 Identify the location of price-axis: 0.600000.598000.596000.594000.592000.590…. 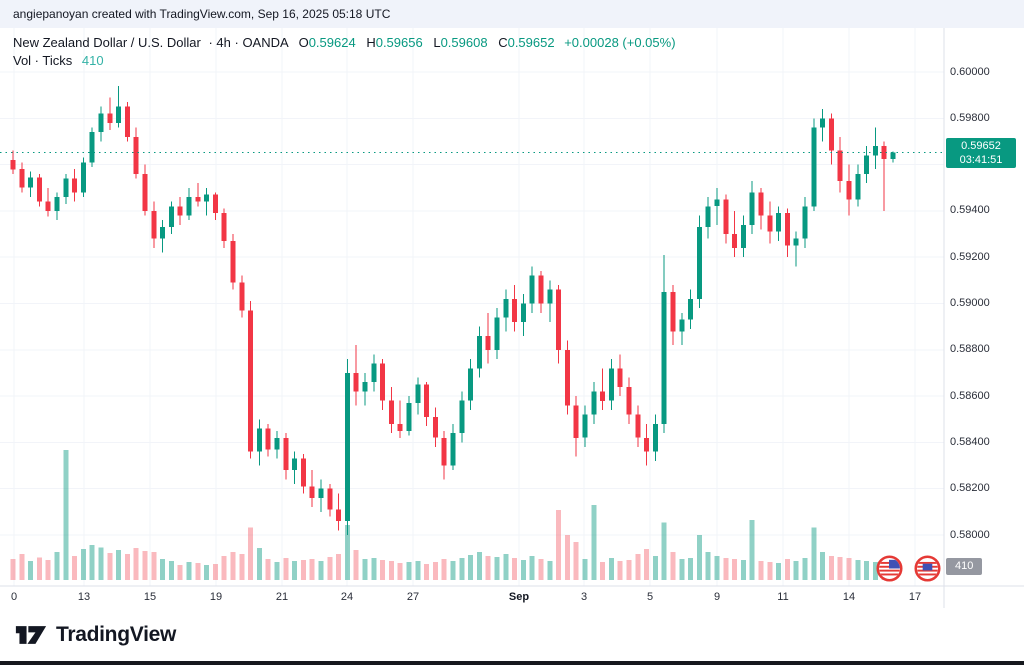
(985, 319).